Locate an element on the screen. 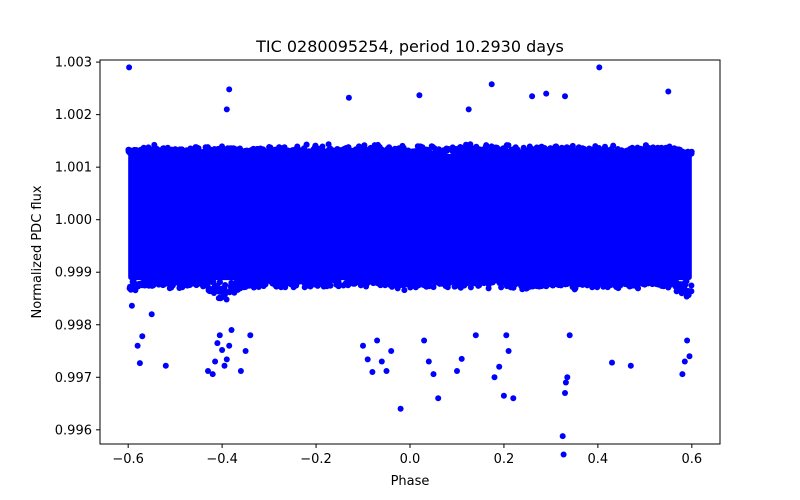  y-tick-label: 1.002 is located at coordinates (73, 115).